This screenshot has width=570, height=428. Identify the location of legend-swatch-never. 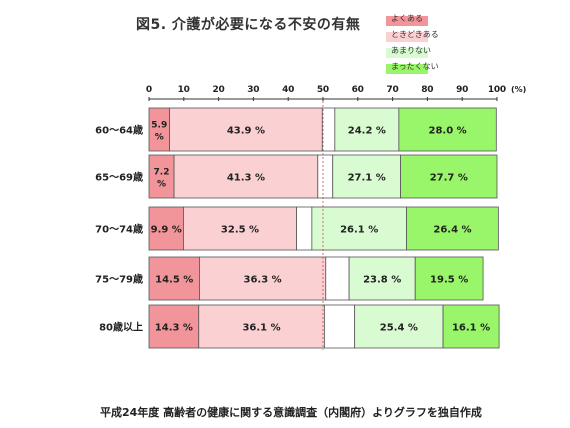
(407, 69).